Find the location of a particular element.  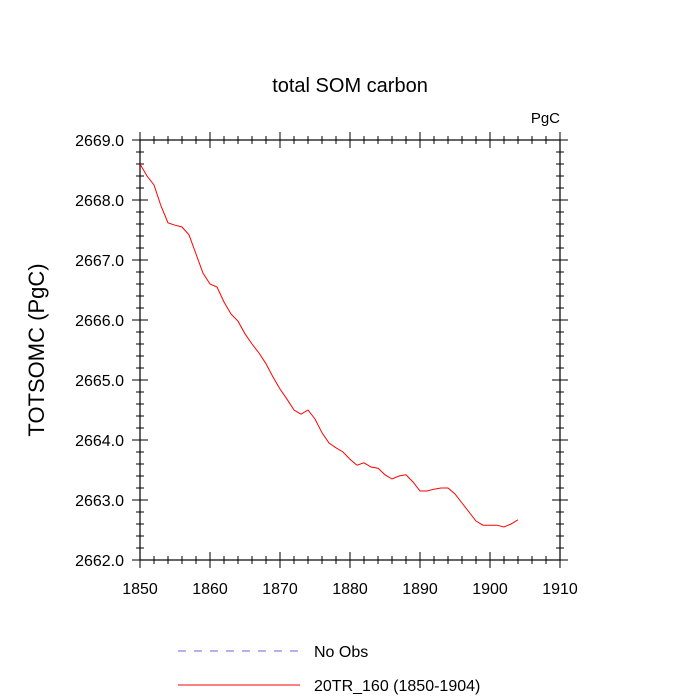

x-tick-label: 1900 is located at coordinates (490, 589).